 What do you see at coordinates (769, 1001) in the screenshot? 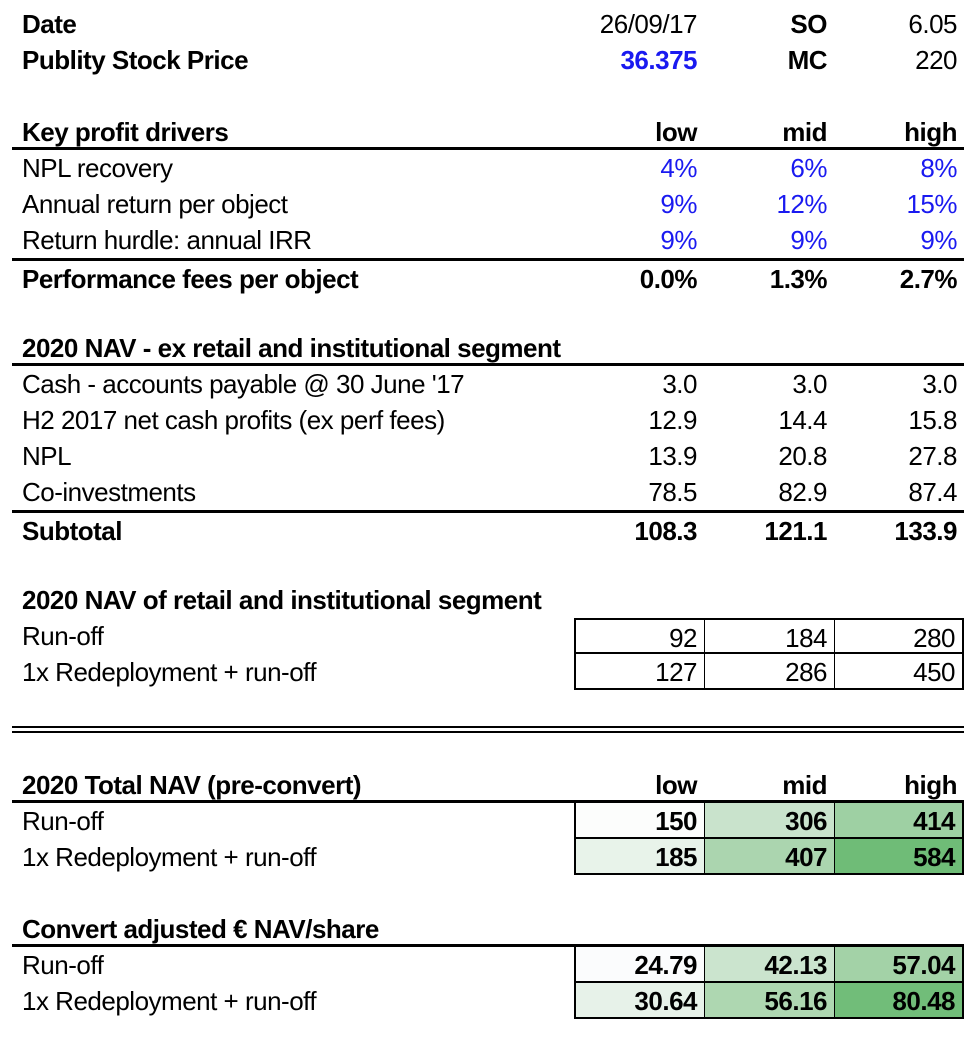
I see `heatmap-cell-mid: 56.16` at bounding box center [769, 1001].